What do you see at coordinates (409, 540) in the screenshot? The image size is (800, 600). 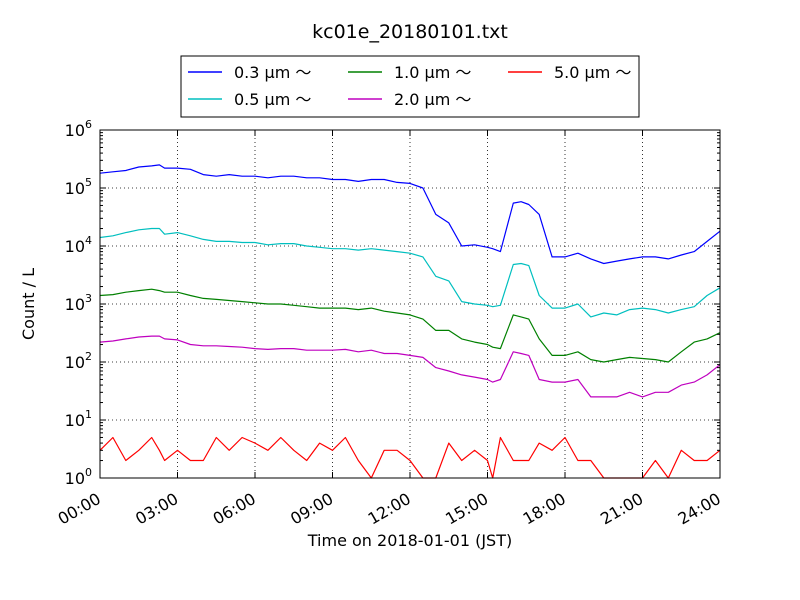 I see `x-axis-label: Time on 2018-01-01 (JST)` at bounding box center [409, 540].